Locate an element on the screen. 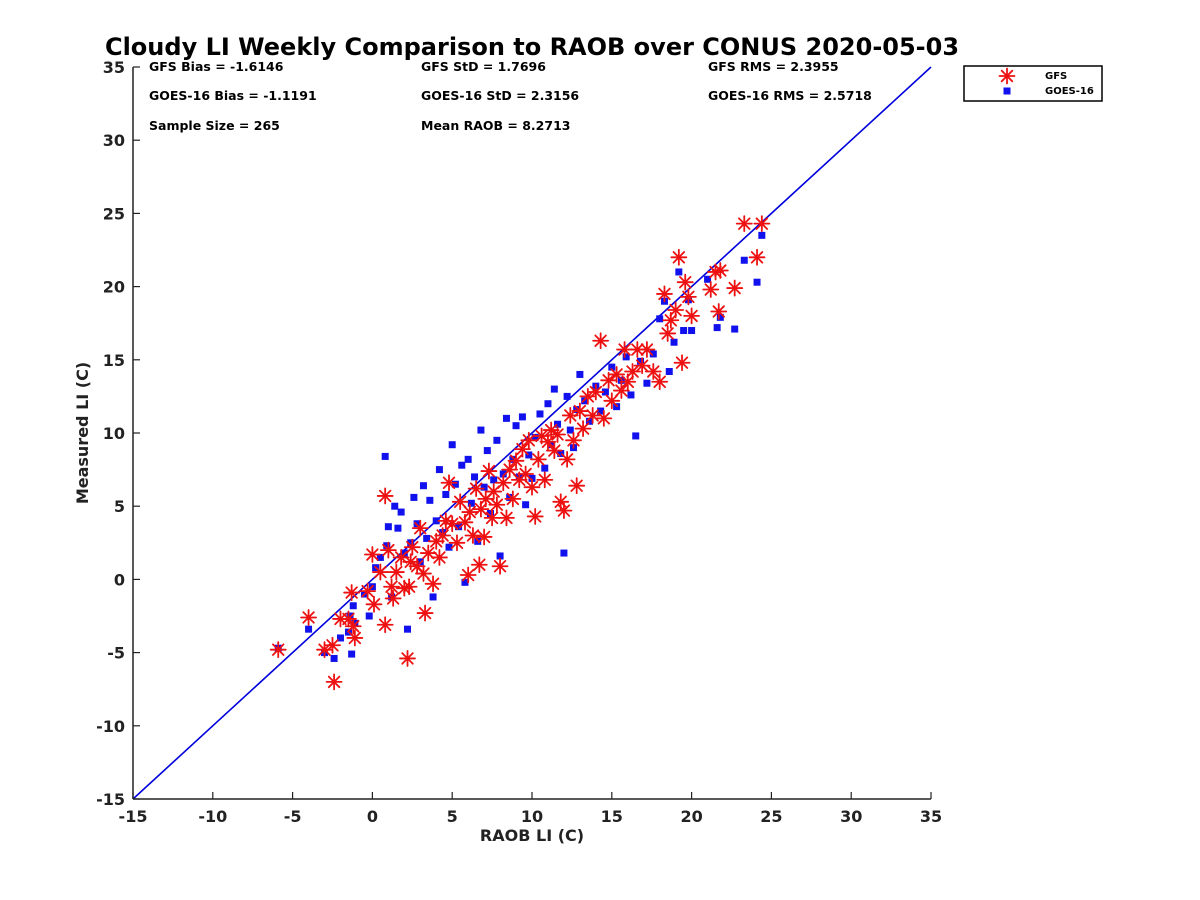  legend-marker-gfs is located at coordinates (1007, 76).